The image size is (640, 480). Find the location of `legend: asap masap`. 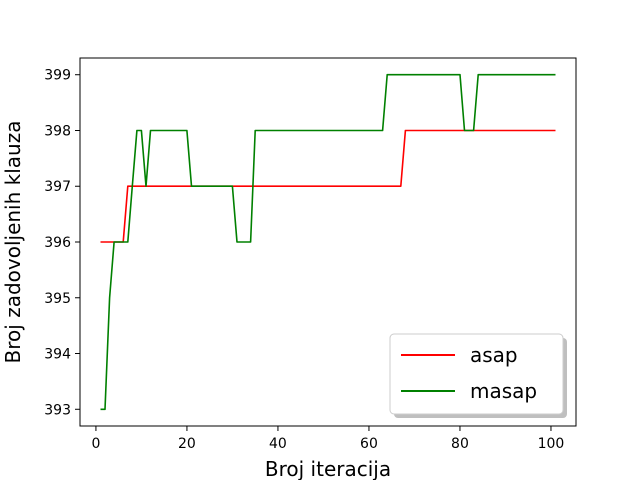

legend: asap masap is located at coordinates (478, 375).